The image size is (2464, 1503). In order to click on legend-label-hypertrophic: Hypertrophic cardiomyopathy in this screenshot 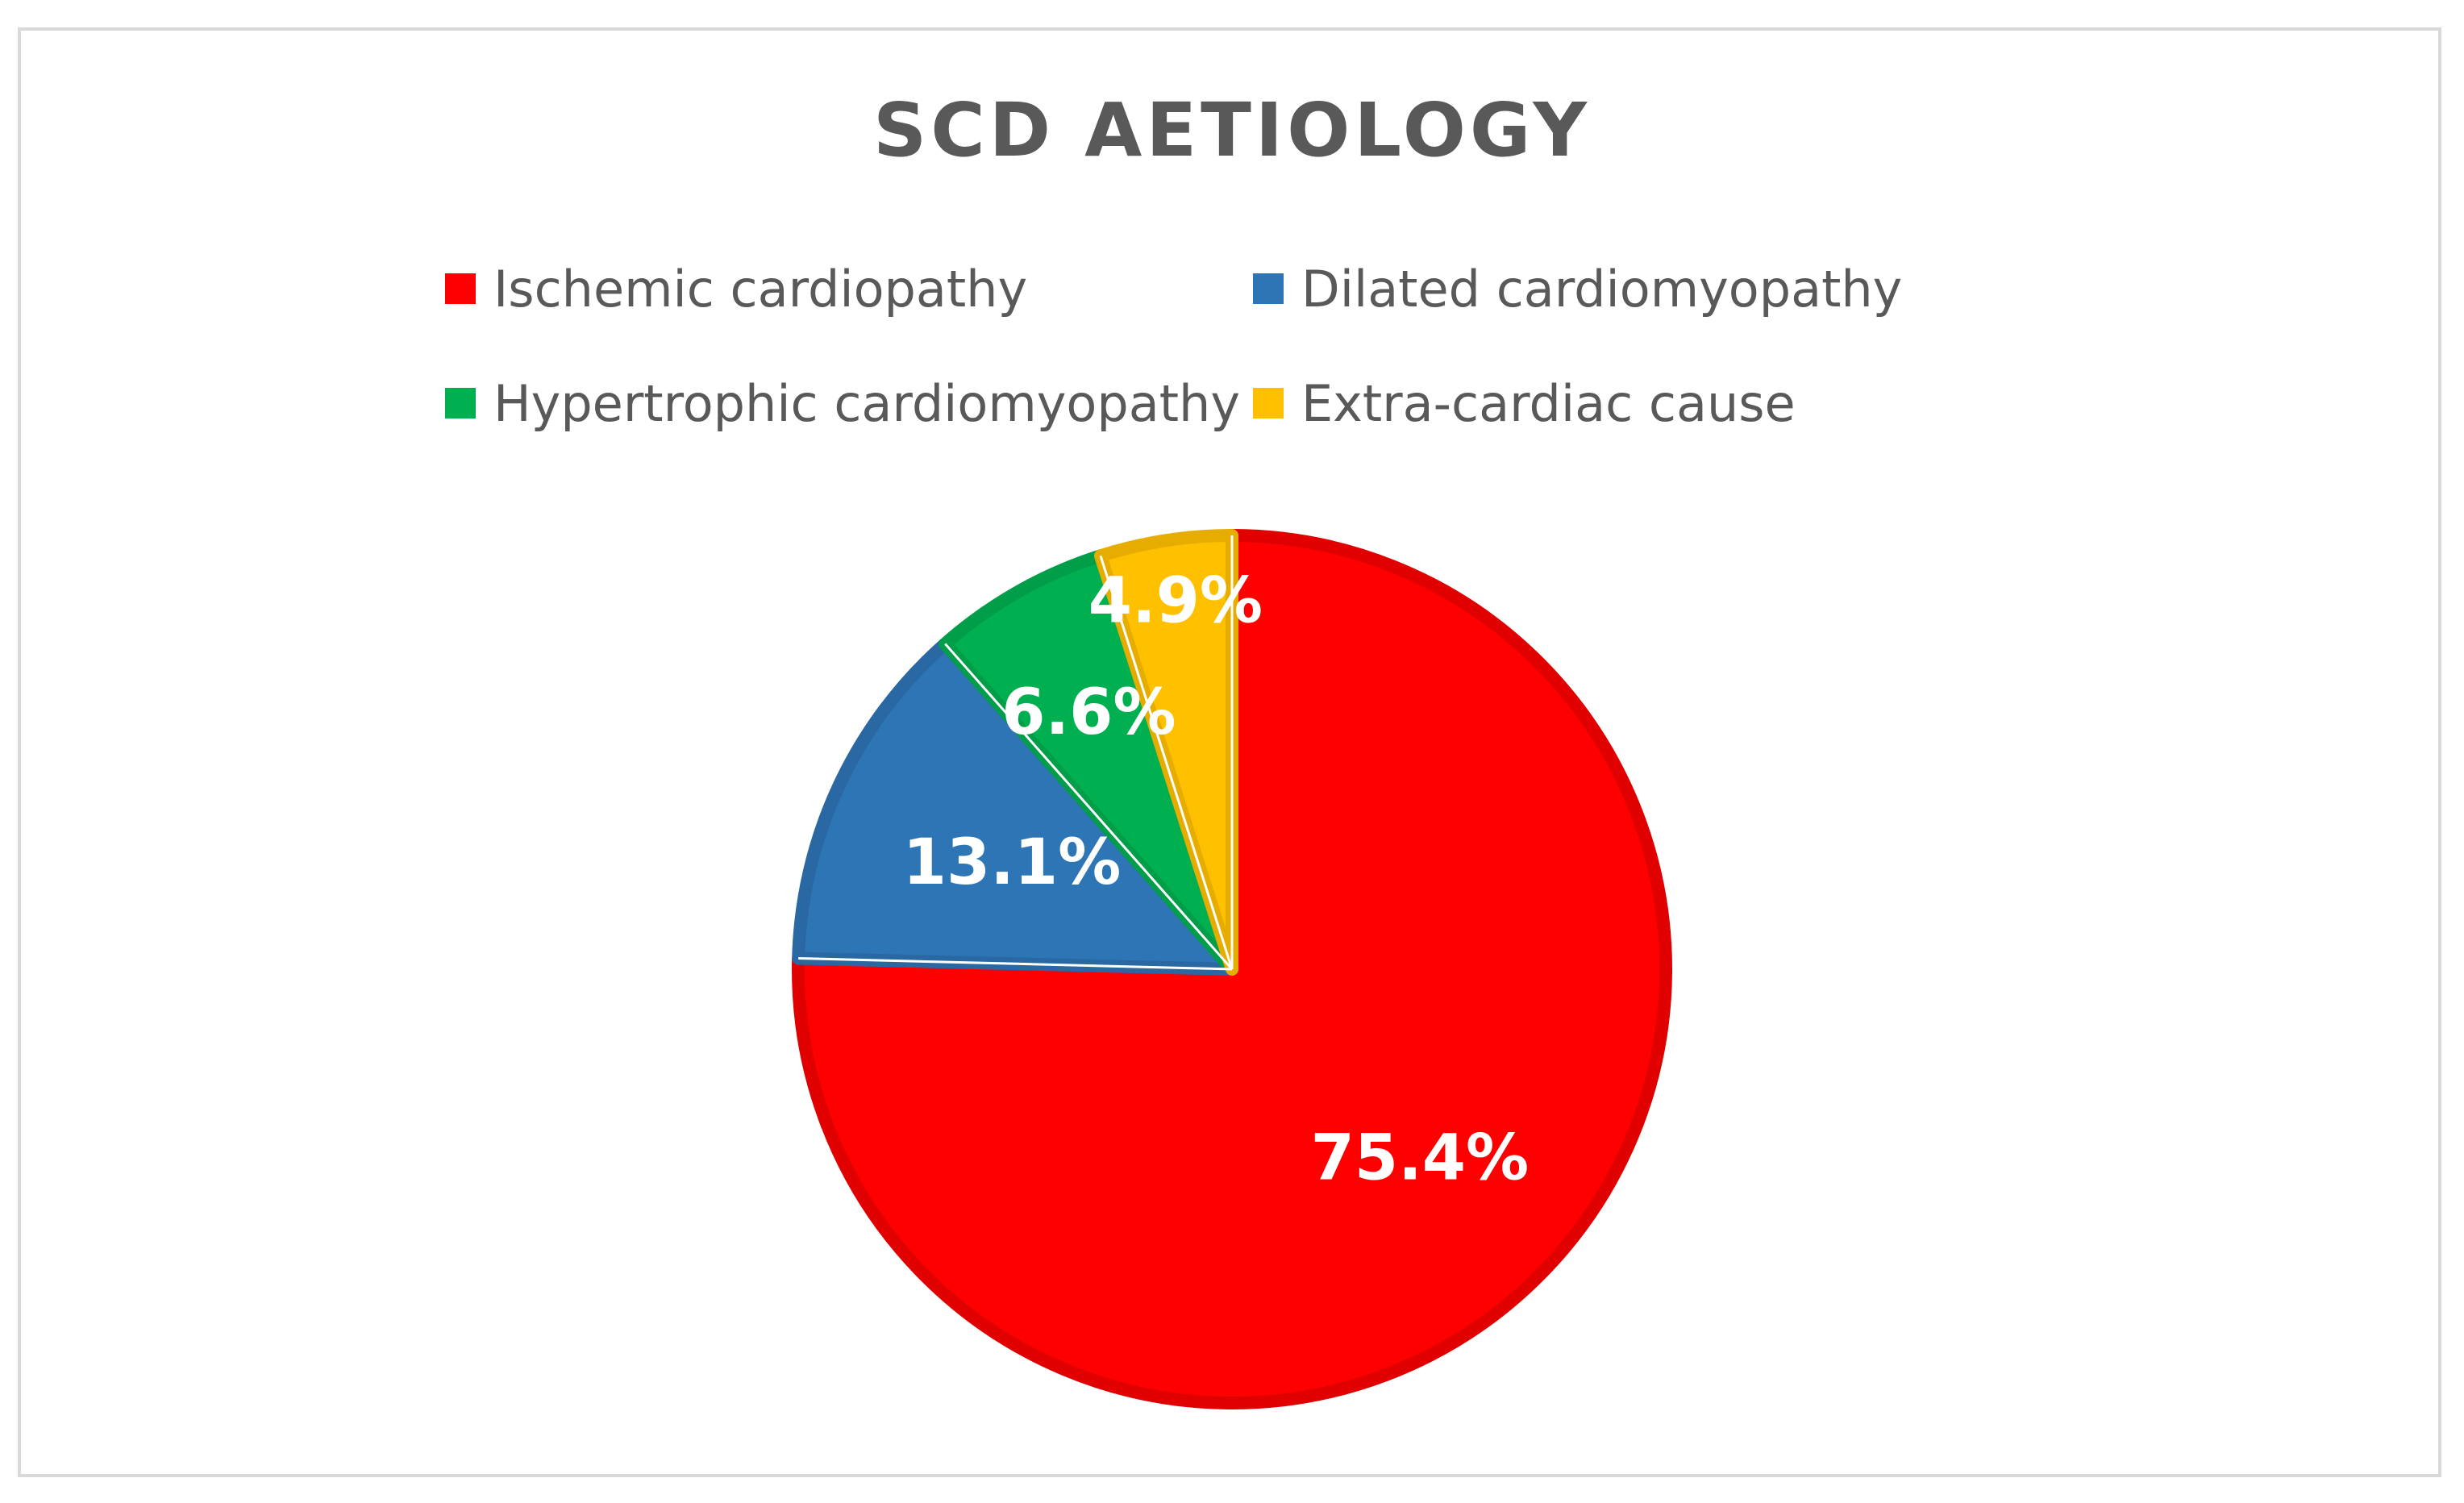, I will do `click(867, 403)`.